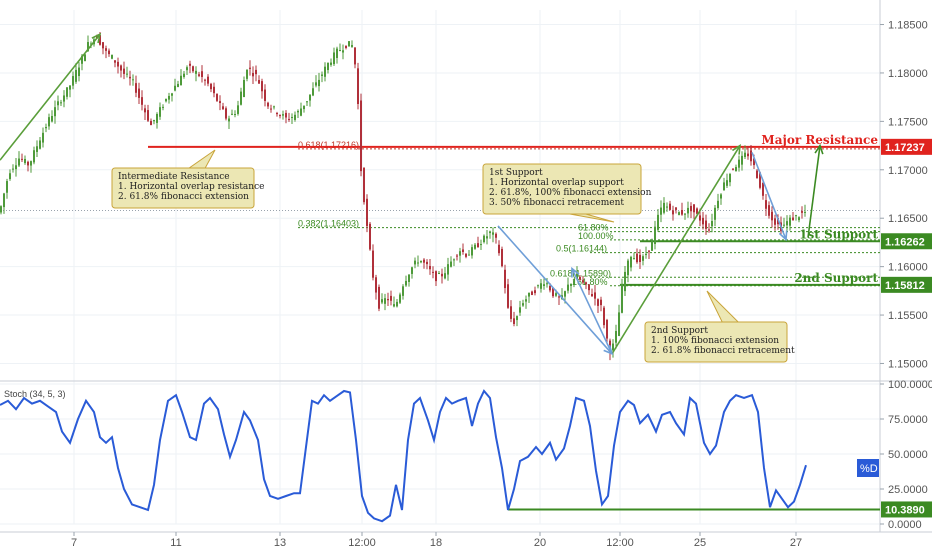 The width and height of the screenshot is (932, 550). I want to click on series-label-box, so click(868, 468).